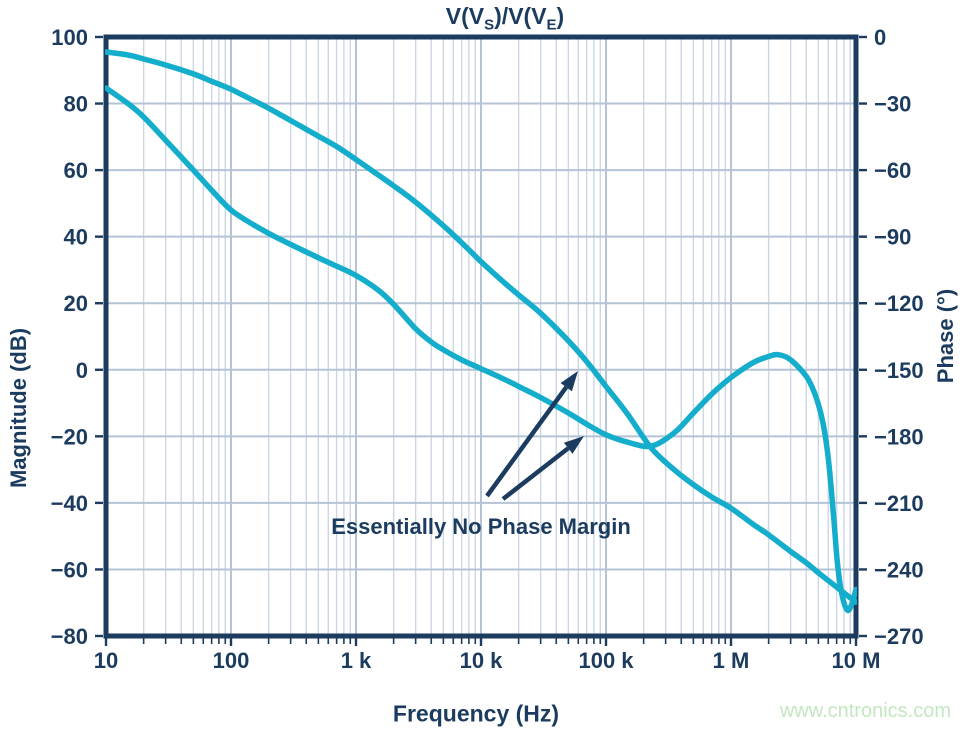  What do you see at coordinates (69, 37) in the screenshot?
I see `y-left-tick-label: 100` at bounding box center [69, 37].